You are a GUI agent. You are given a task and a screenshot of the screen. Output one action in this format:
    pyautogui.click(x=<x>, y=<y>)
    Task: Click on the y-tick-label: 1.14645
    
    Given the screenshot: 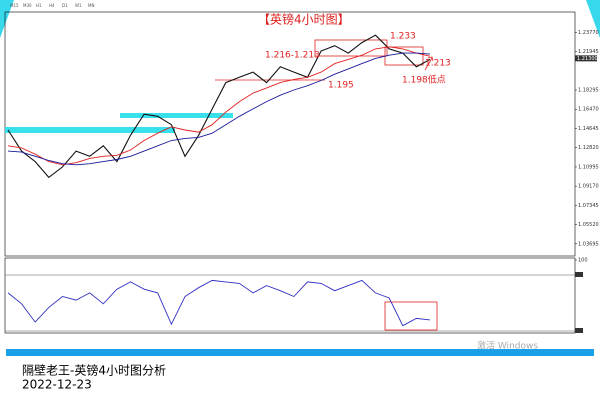 What is the action you would take?
    pyautogui.click(x=588, y=129)
    